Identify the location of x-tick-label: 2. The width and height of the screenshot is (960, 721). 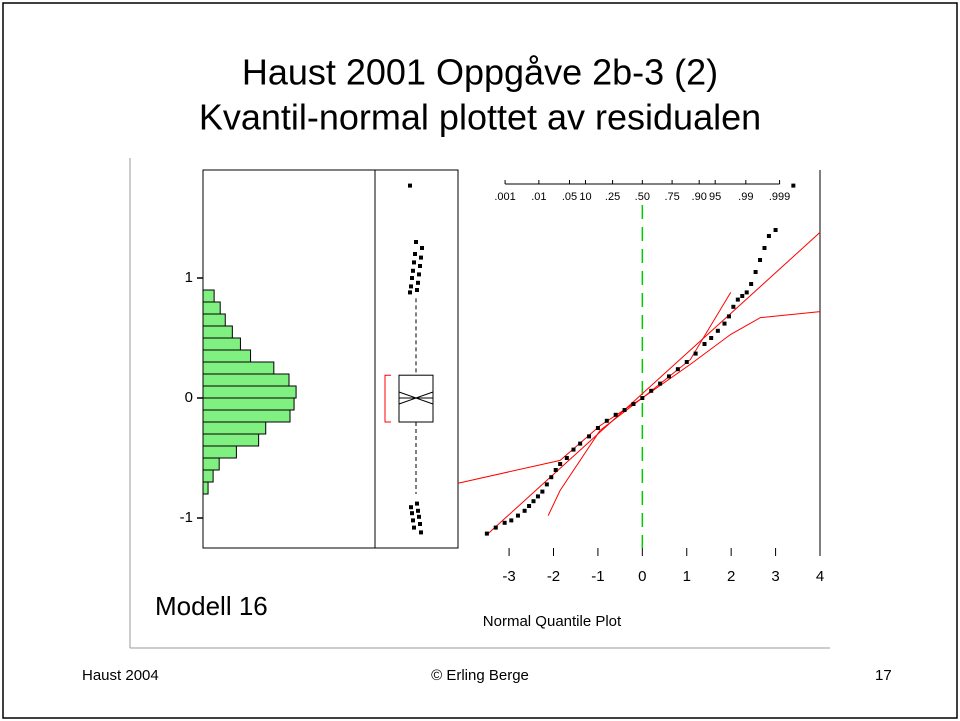
(731, 576).